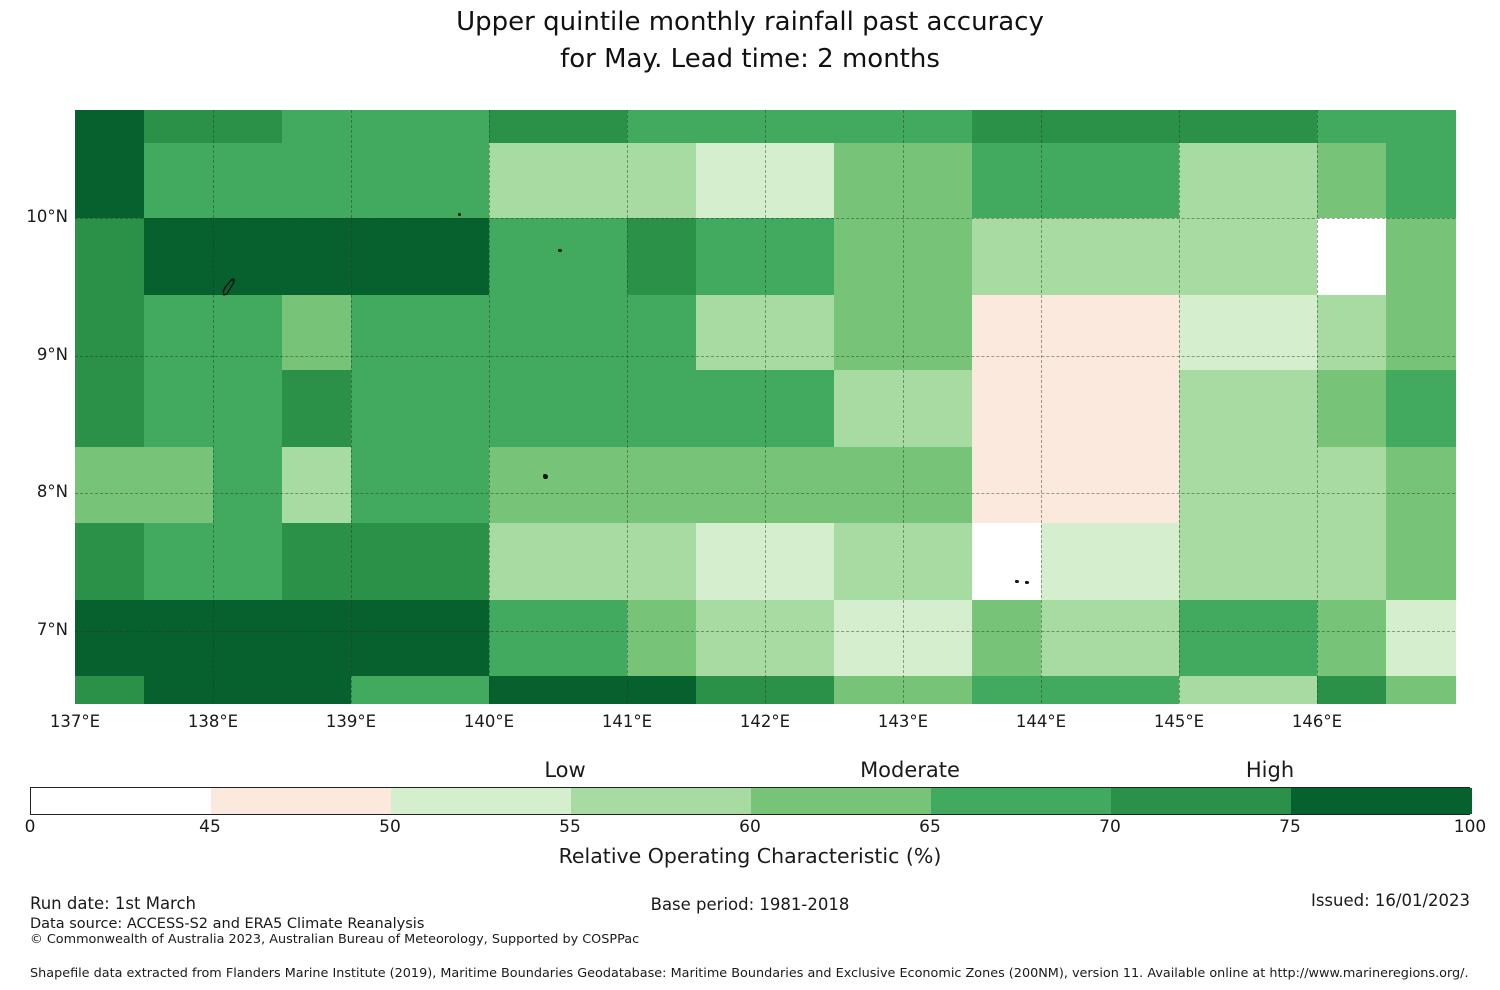 This screenshot has width=1500, height=990. What do you see at coordinates (1041, 721) in the screenshot?
I see `x-tick-label: 144°E` at bounding box center [1041, 721].